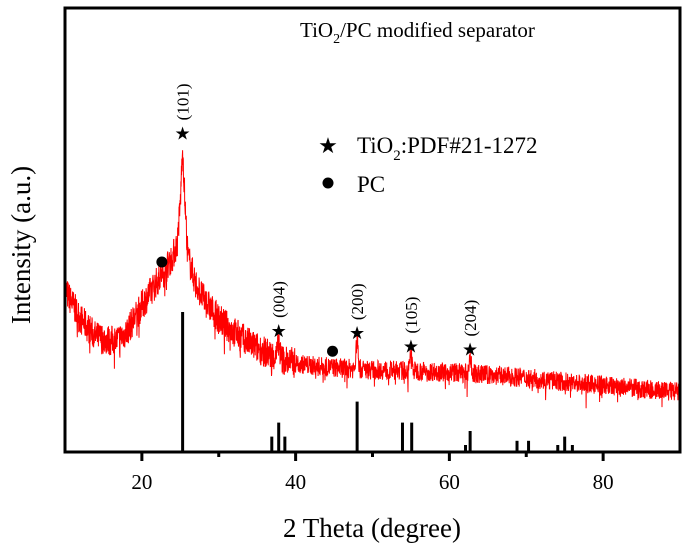 Image resolution: width=685 pixels, height=557 pixels. I want to click on legend: ★ TiO2:PDF#21-1272 PC, so click(427, 165).